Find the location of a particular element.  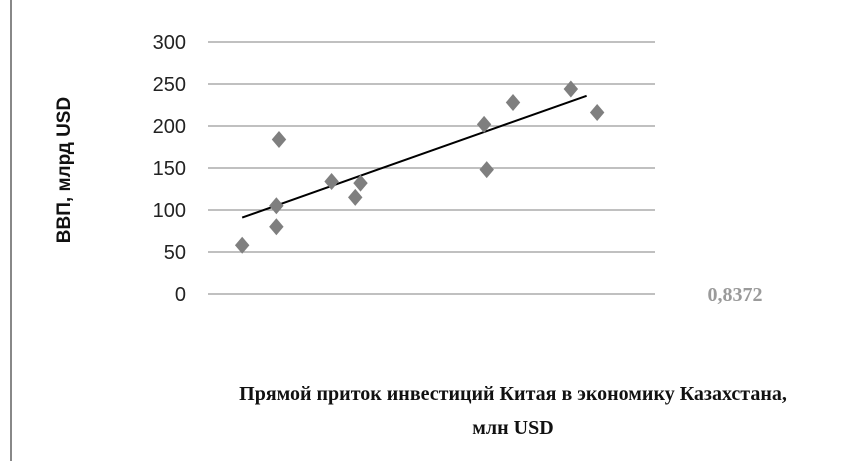

y-tick-label: 50 is located at coordinates (175, 253).